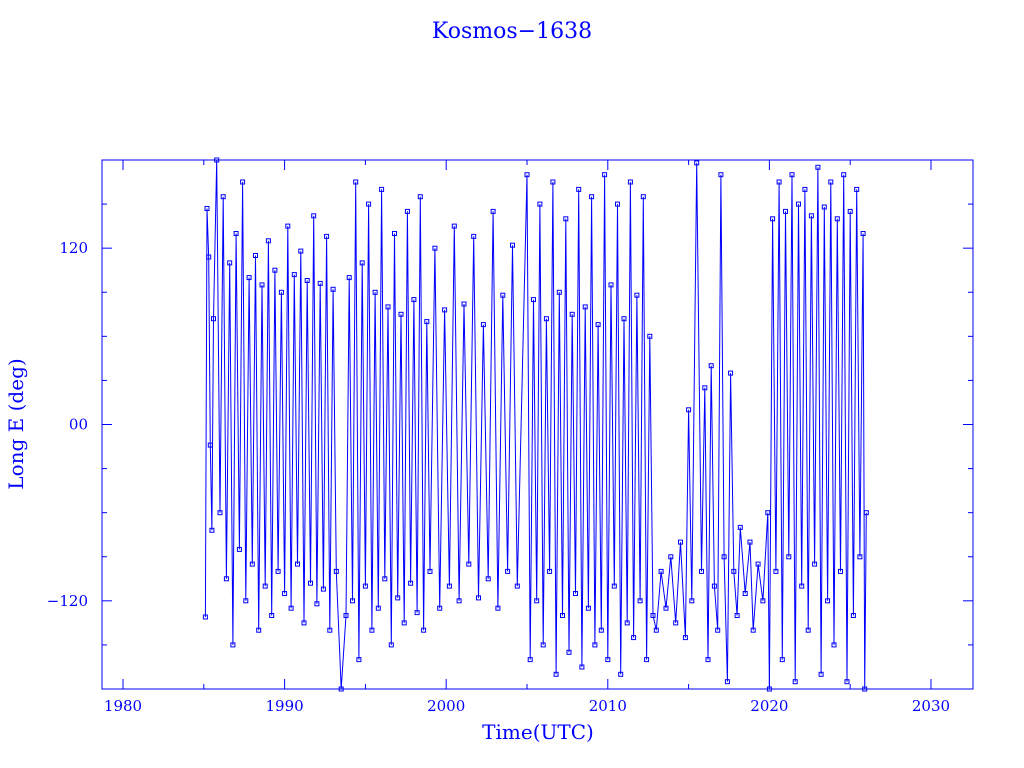 This screenshot has height=768, width=1024. I want to click on y-axis-label: Long E (deg), so click(16, 423).